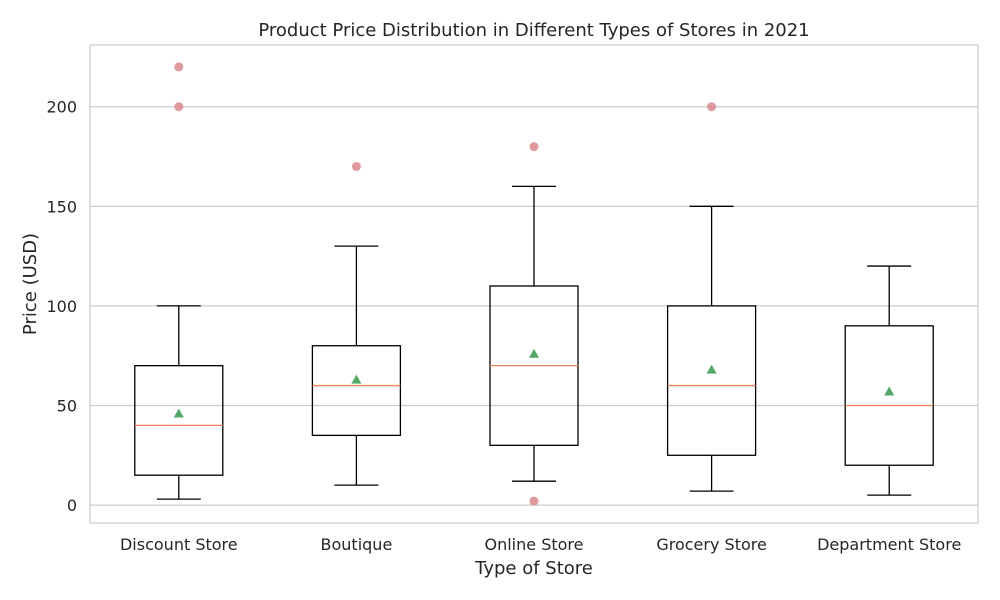 The height and width of the screenshot is (600, 1000). I want to click on x-tick-label: Boutique, so click(357, 544).